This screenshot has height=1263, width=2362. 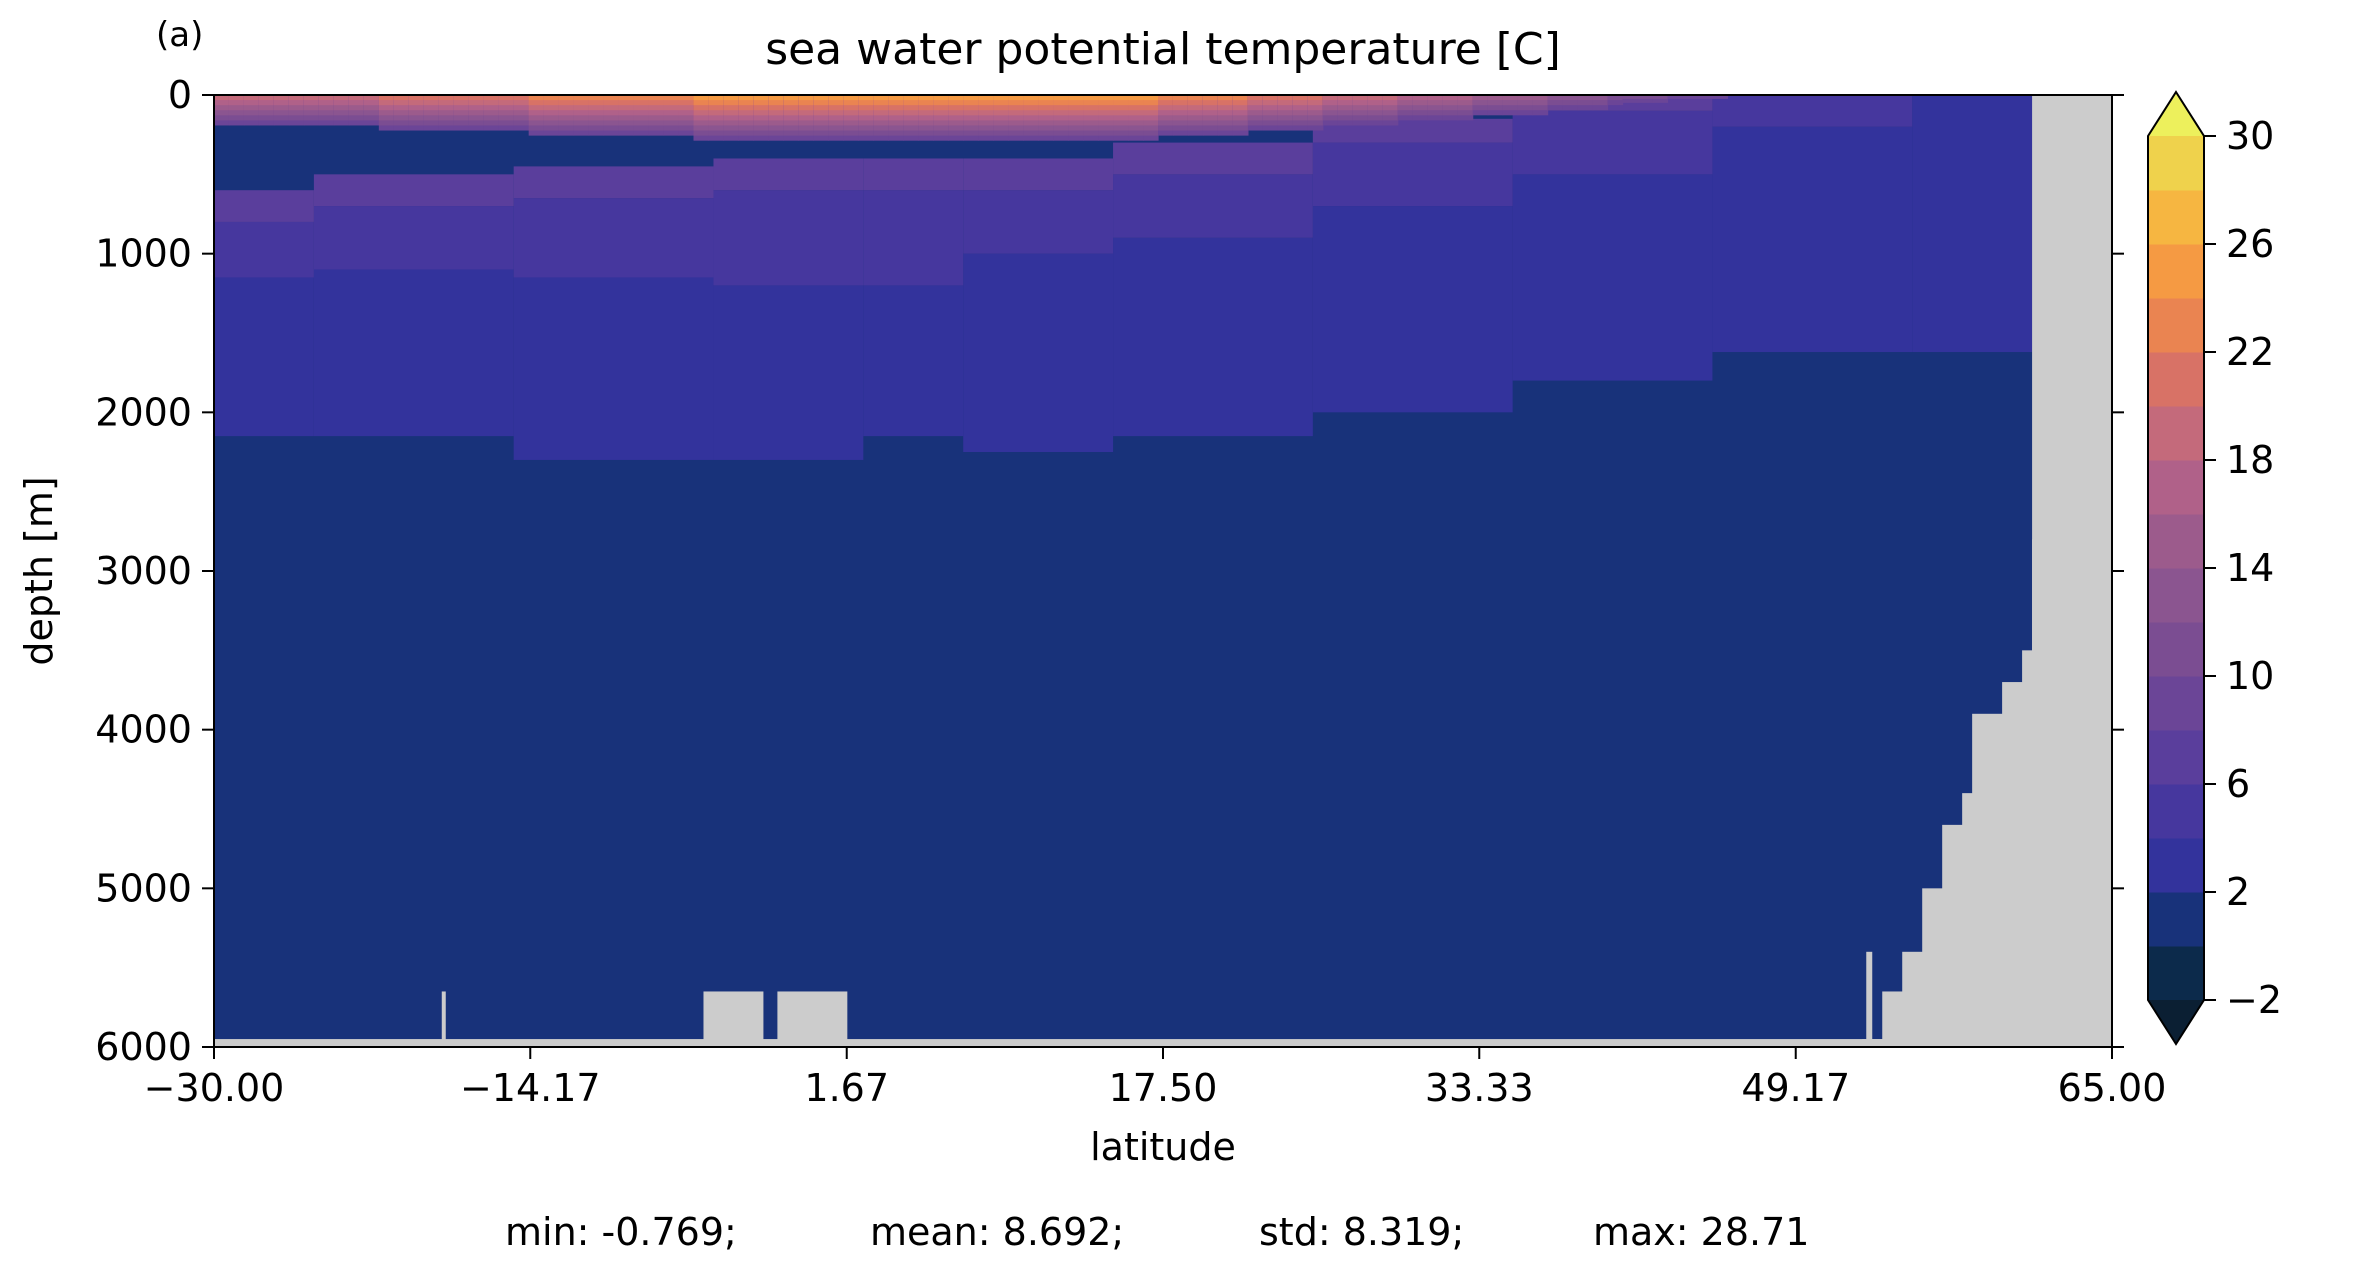 What do you see at coordinates (2176, 114) in the screenshot?
I see `colorbar-over-arrow` at bounding box center [2176, 114].